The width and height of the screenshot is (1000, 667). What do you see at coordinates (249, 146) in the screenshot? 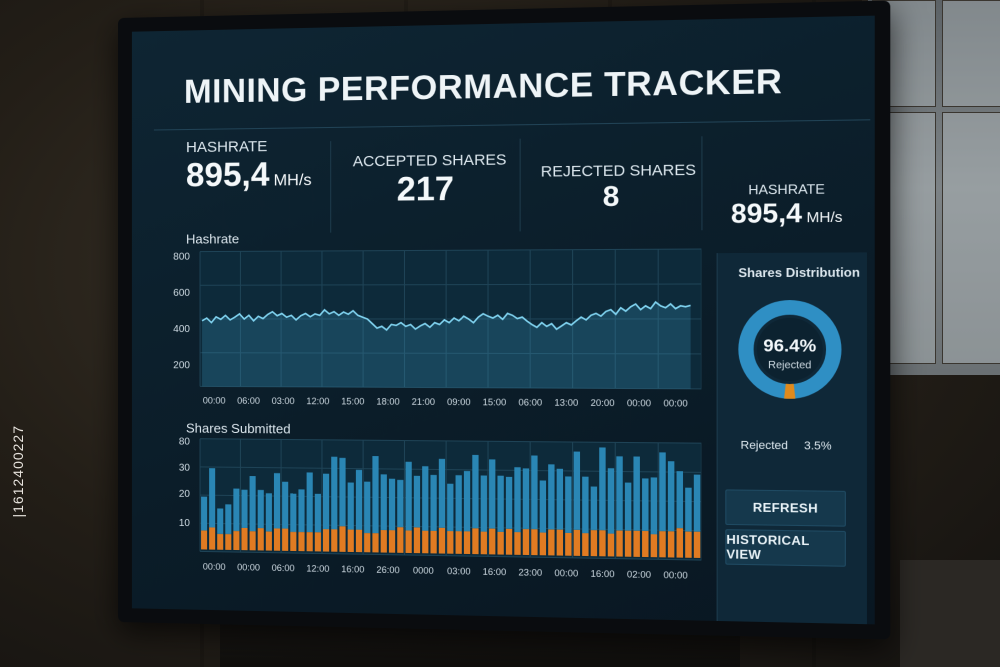
I see `stat-label: HASHRATE` at bounding box center [249, 146].